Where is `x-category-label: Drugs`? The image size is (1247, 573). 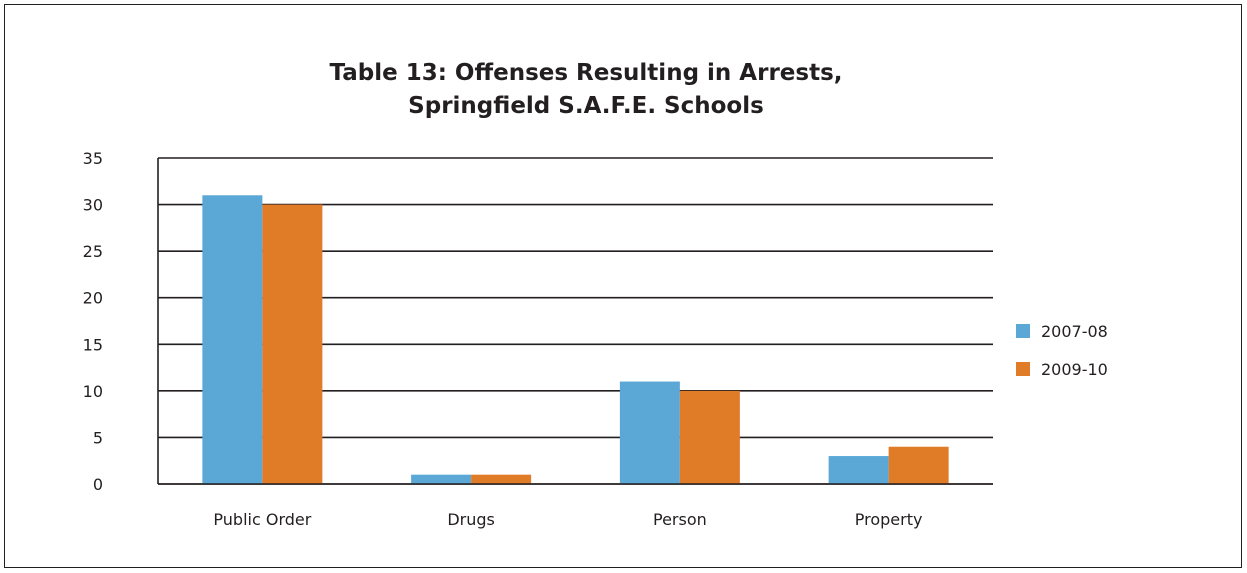
x-category-label: Drugs is located at coordinates (471, 519).